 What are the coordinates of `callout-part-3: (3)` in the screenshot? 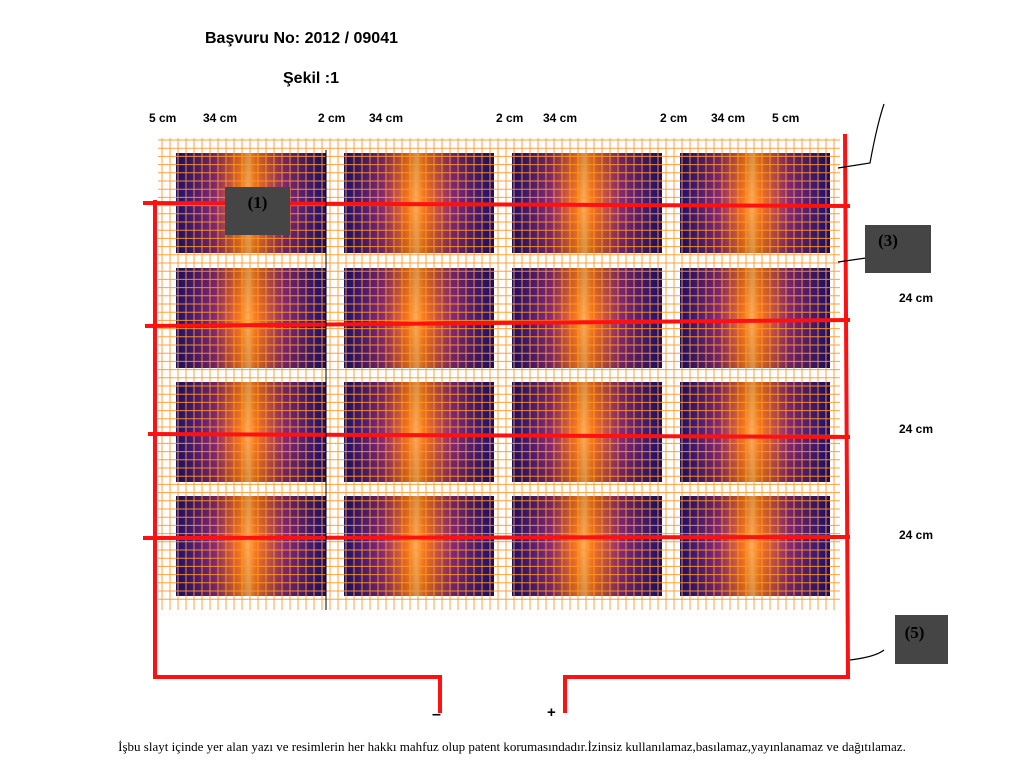 It's located at (898, 249).